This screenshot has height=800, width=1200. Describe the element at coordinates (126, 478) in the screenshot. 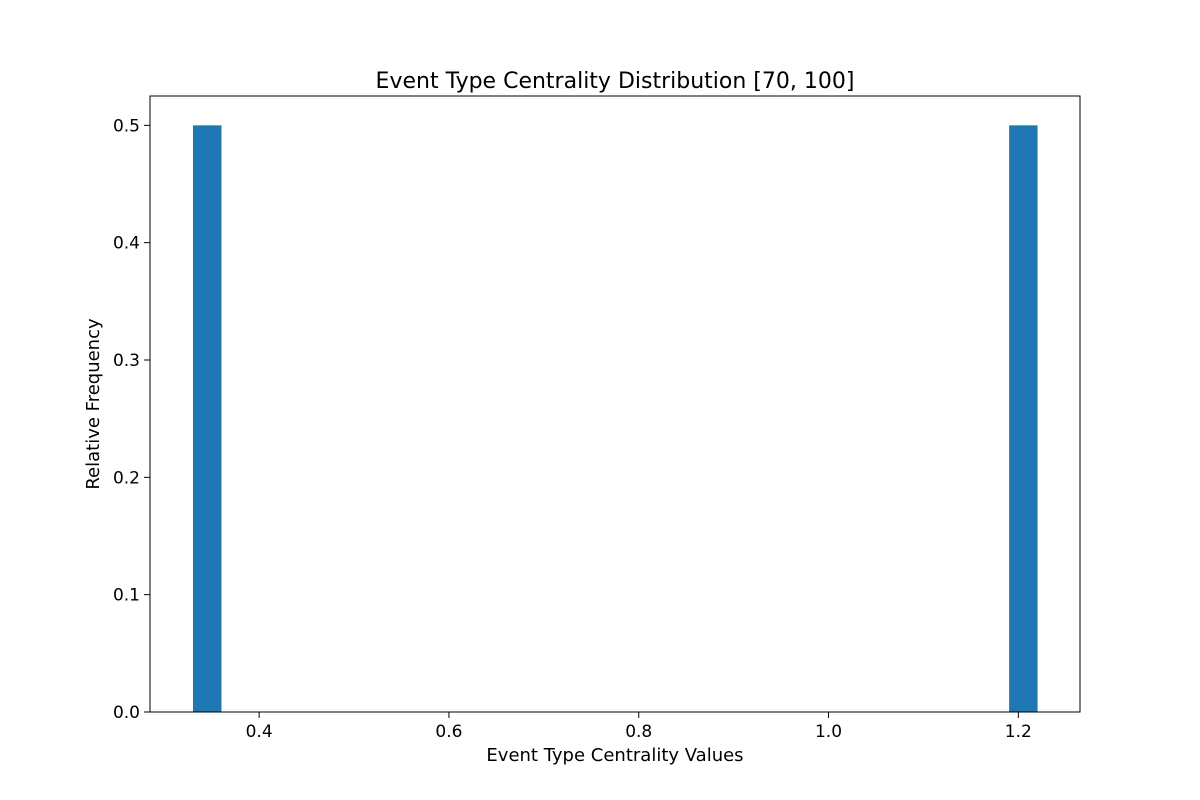

I see `y-tick-label: 0.2` at that location.